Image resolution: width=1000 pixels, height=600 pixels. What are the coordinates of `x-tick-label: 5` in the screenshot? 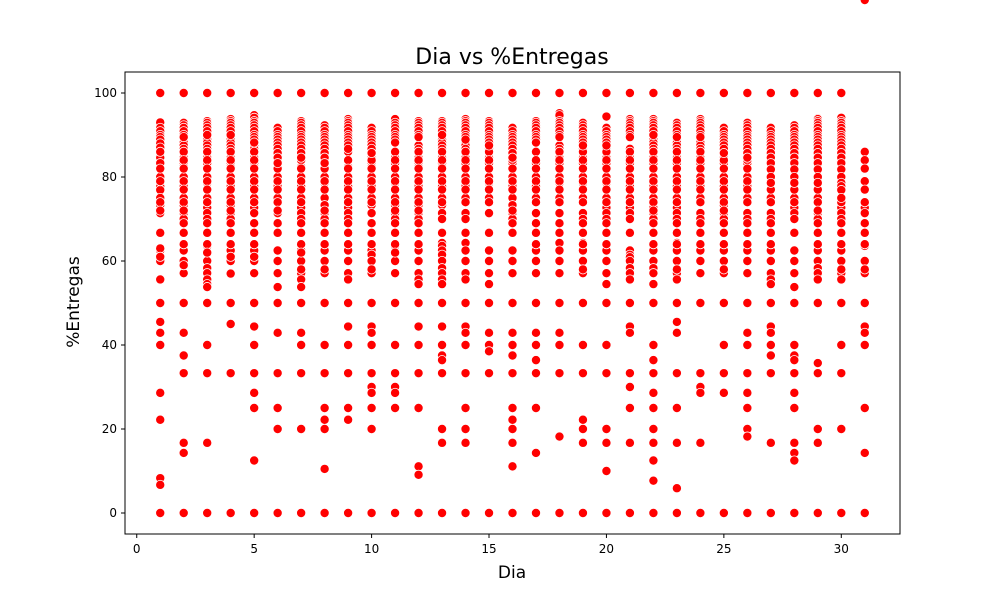 It's located at (254, 549).